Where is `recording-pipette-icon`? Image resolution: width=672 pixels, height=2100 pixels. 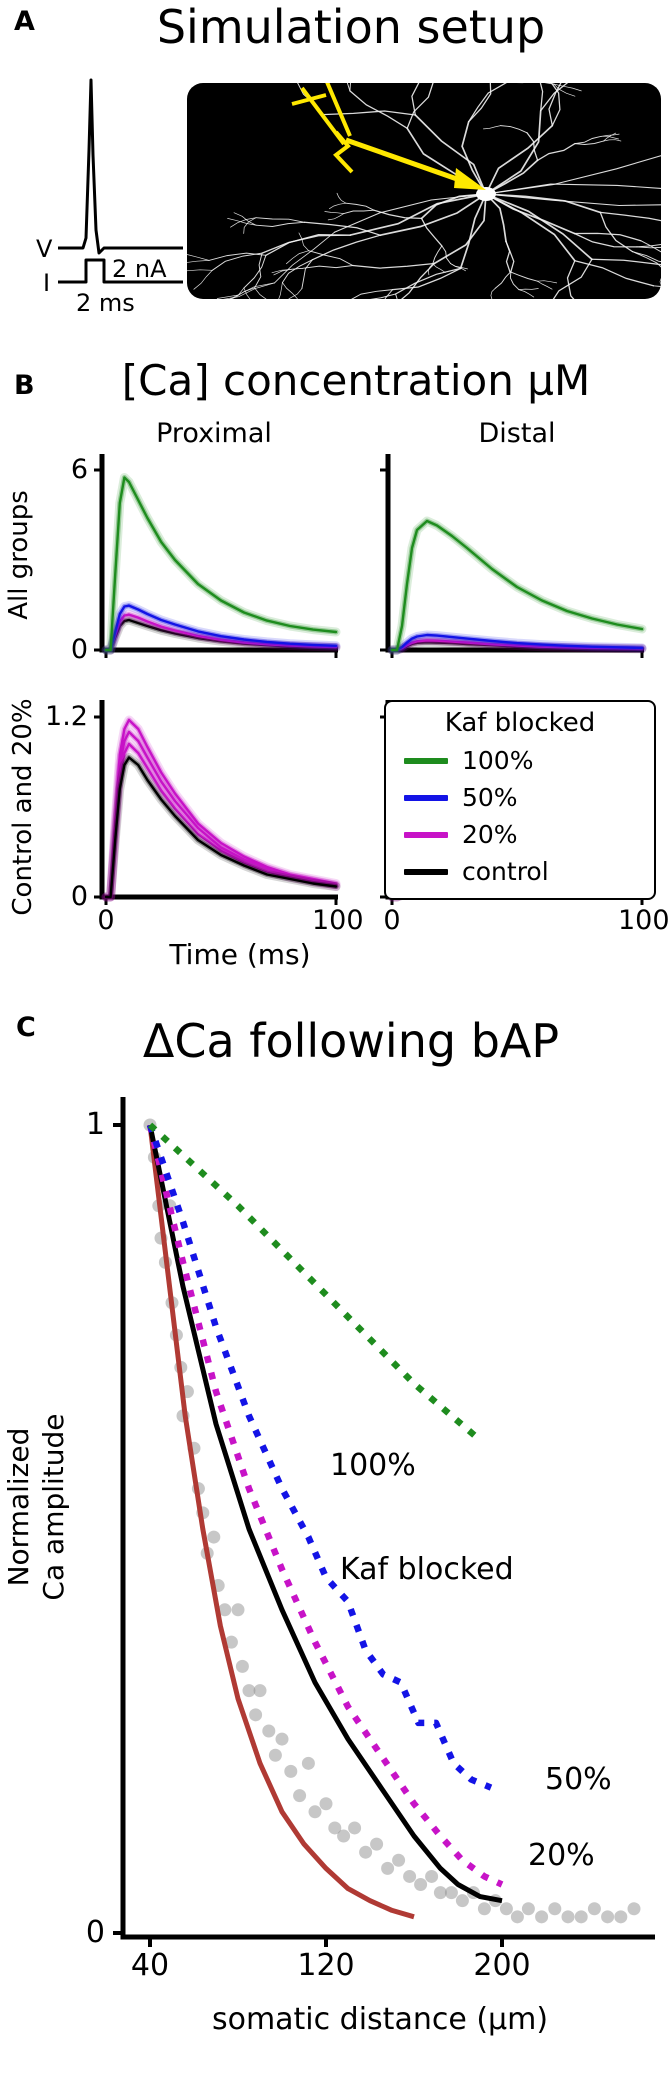
recording-pipette-icon is located at coordinates (393, 142).